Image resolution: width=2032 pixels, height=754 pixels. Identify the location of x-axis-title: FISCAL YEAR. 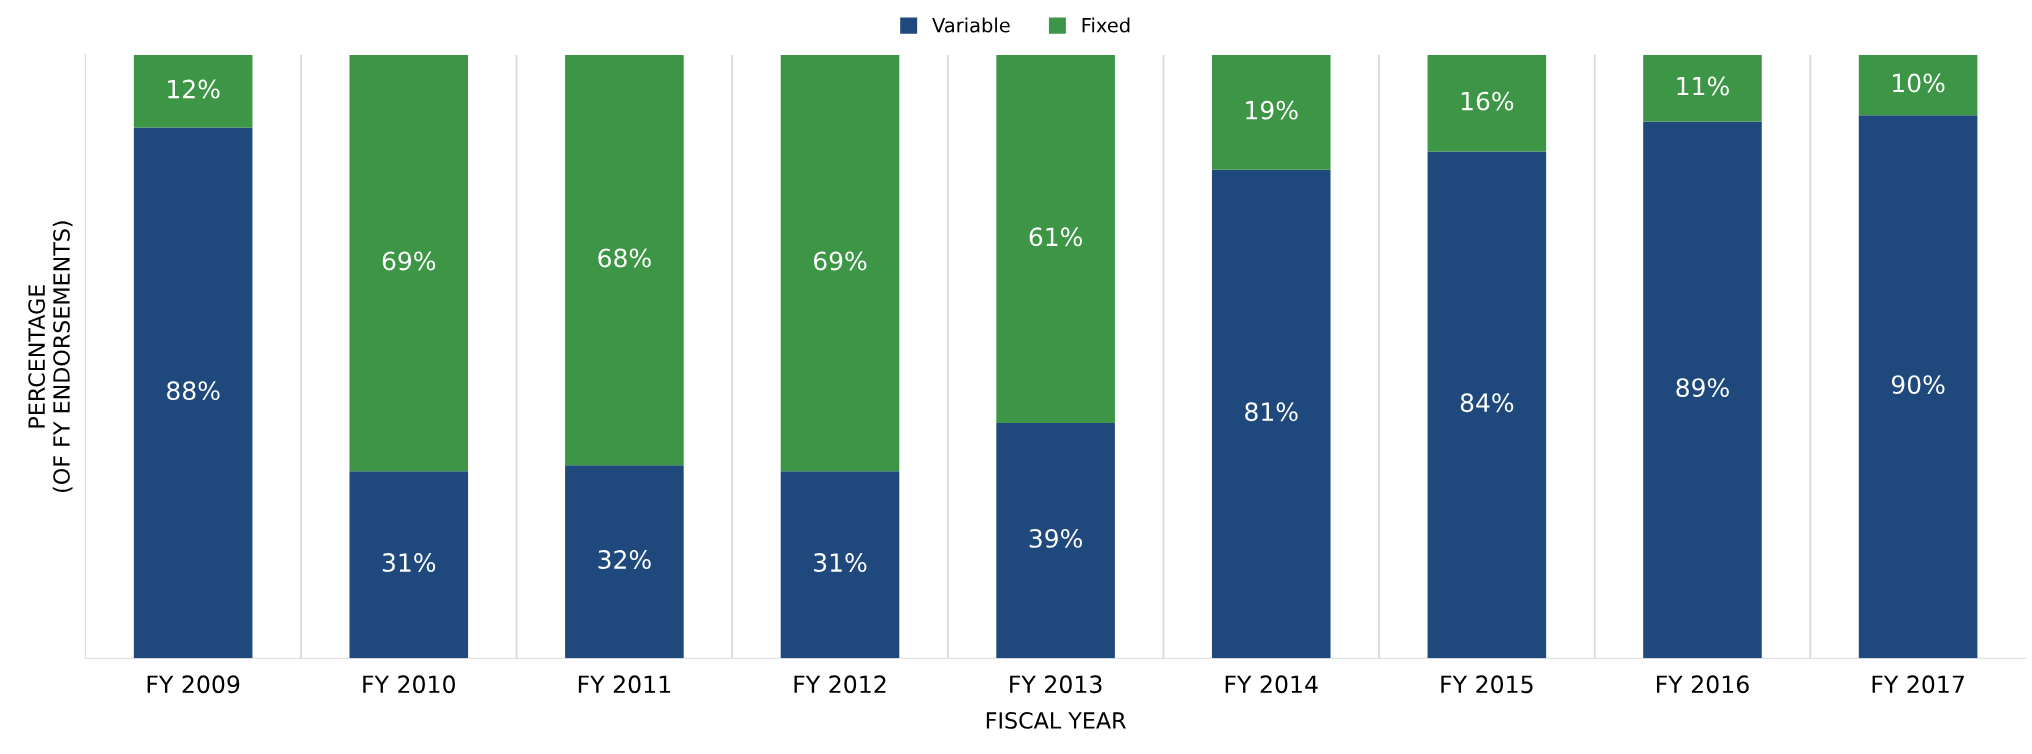
(1056, 720).